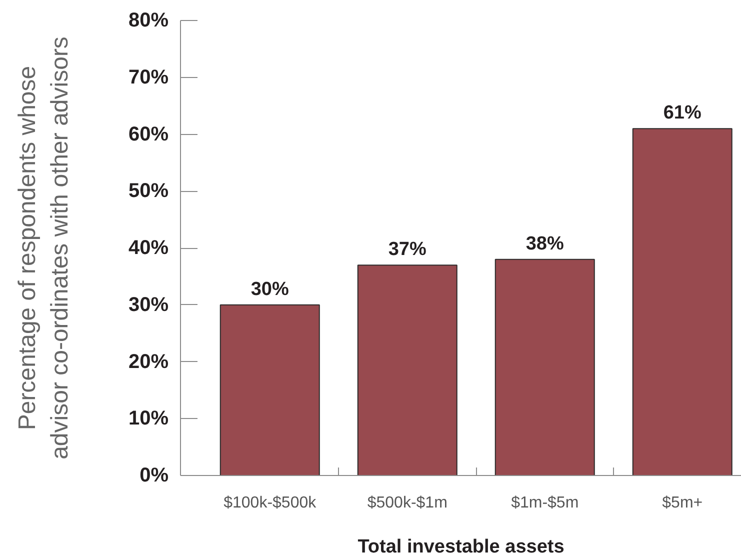 This screenshot has width=741, height=560. What do you see at coordinates (44, 248) in the screenshot?
I see `y-axis-title: Percentage of respondents whose advisor co-ordinates with other advisors` at bounding box center [44, 248].